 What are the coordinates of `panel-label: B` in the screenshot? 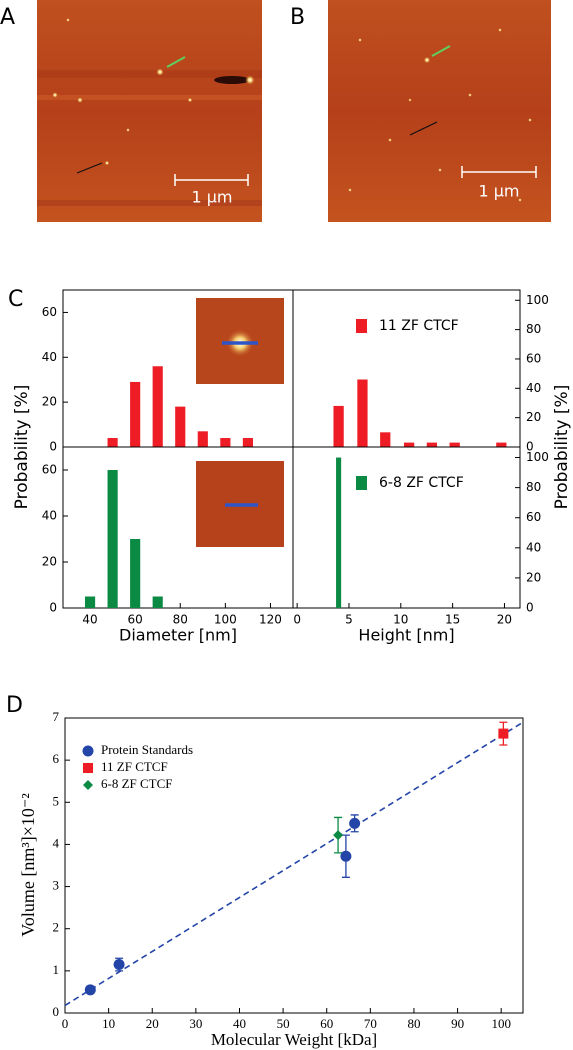 It's located at (297, 17).